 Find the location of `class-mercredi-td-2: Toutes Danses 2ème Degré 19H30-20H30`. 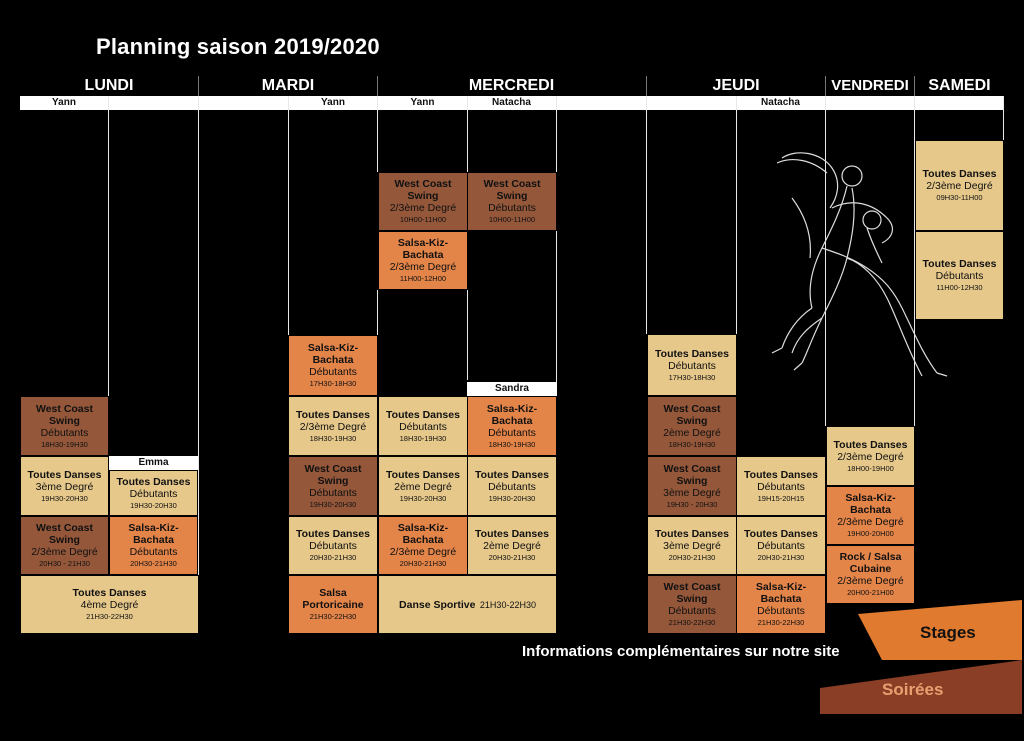

class-mercredi-td-2: Toutes Danses 2ème Degré 19H30-20H30 is located at coordinates (423, 486).